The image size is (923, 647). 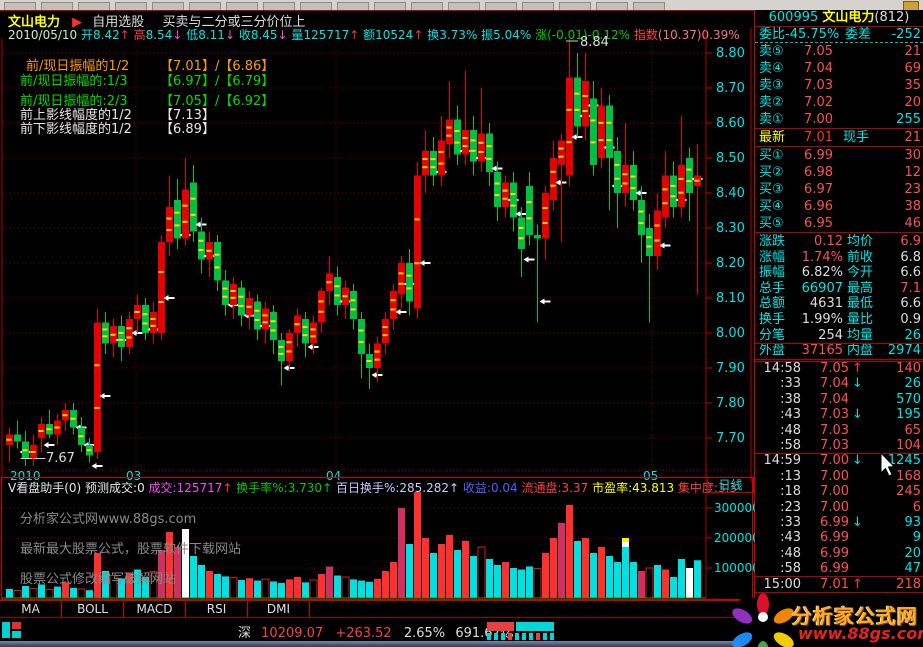 I want to click on formula-annotation: 前/现日振幅的1/2 【7.01】/【6.86】, so click(x=150, y=66).